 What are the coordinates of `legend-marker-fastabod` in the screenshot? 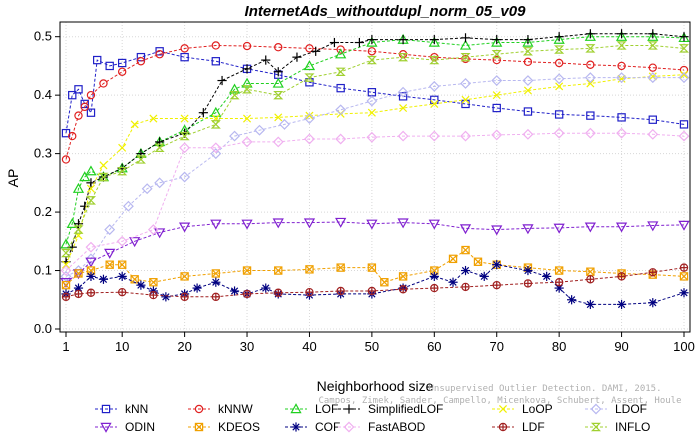 It's located at (349, 427).